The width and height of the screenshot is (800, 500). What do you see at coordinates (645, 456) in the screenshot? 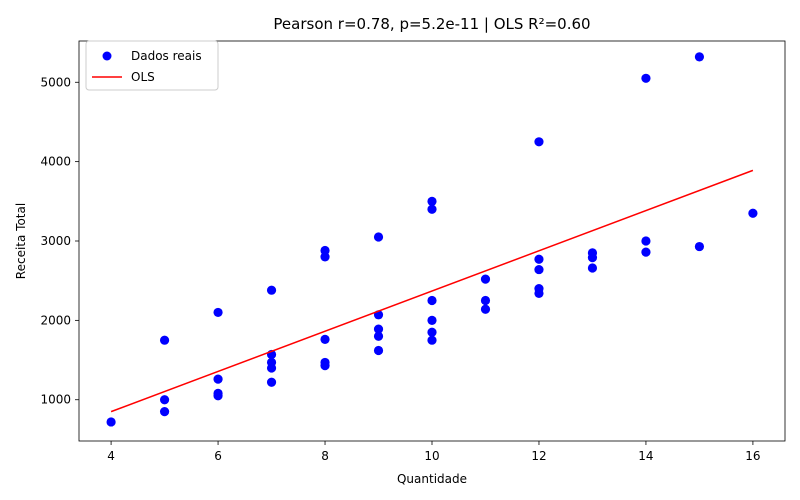
I see `x-tick-label: 14` at bounding box center [645, 456].